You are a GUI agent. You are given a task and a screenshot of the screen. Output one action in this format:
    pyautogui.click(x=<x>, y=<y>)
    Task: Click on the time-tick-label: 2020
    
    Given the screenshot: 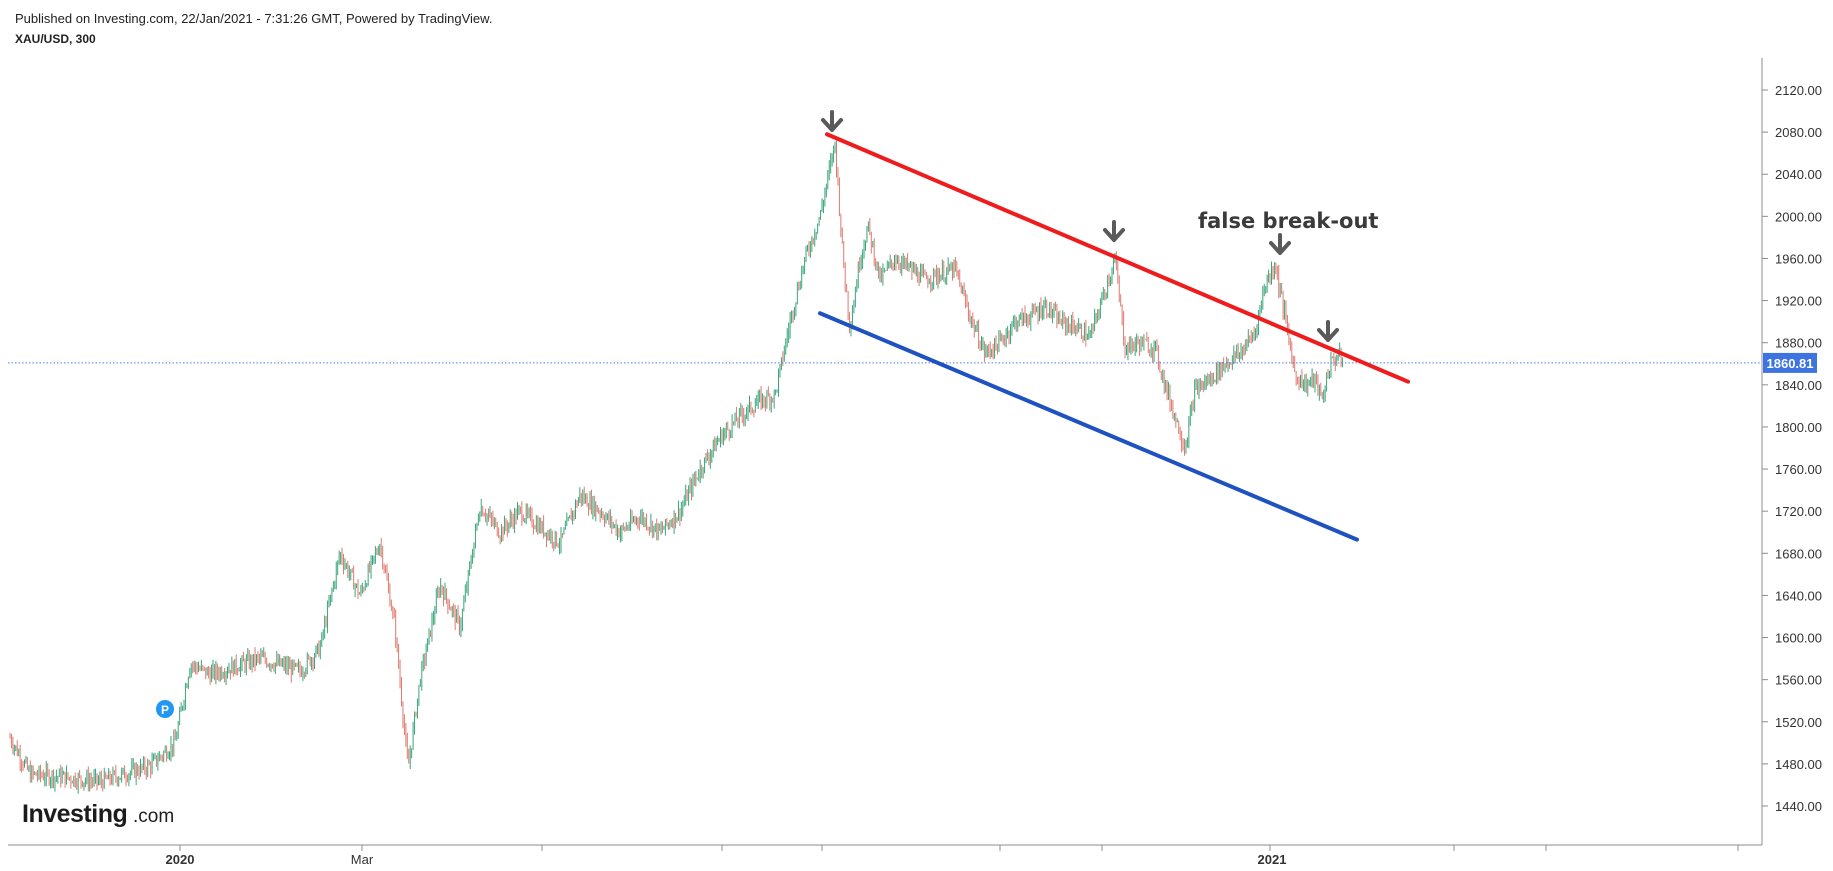 What is the action you would take?
    pyautogui.click(x=180, y=859)
    